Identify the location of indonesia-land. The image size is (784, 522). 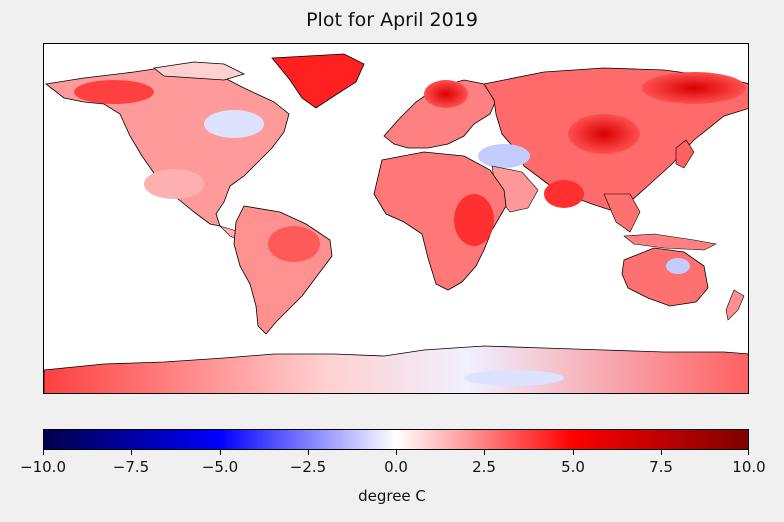
(670, 242).